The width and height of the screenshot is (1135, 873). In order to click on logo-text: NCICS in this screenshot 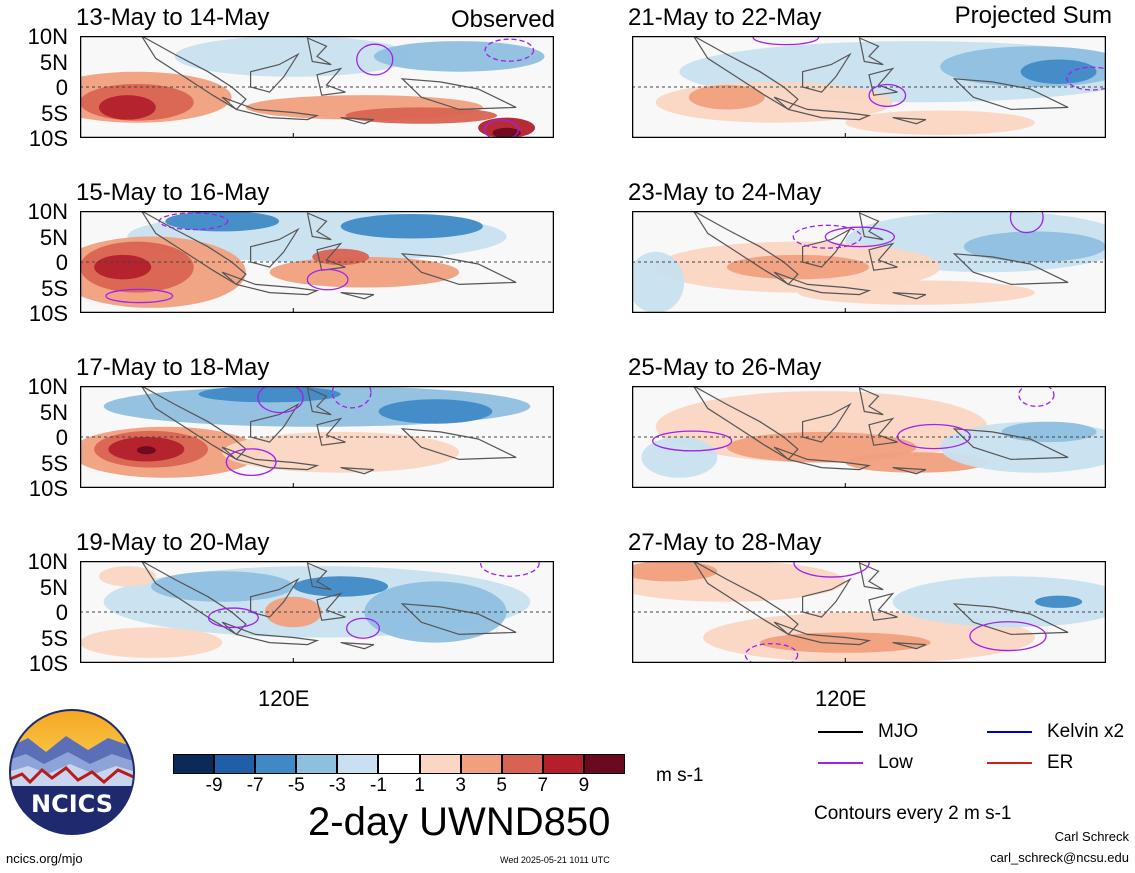, I will do `click(72, 804)`.